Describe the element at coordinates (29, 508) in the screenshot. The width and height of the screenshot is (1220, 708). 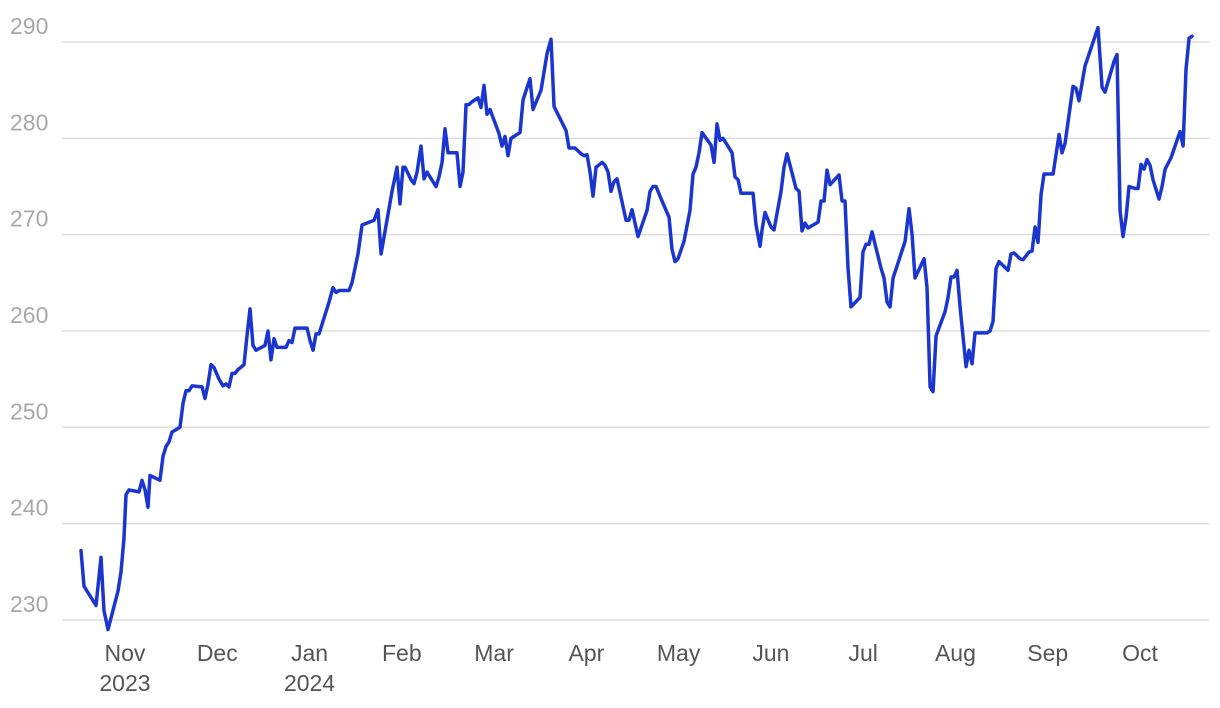
I see `y-tick-label: 240` at that location.